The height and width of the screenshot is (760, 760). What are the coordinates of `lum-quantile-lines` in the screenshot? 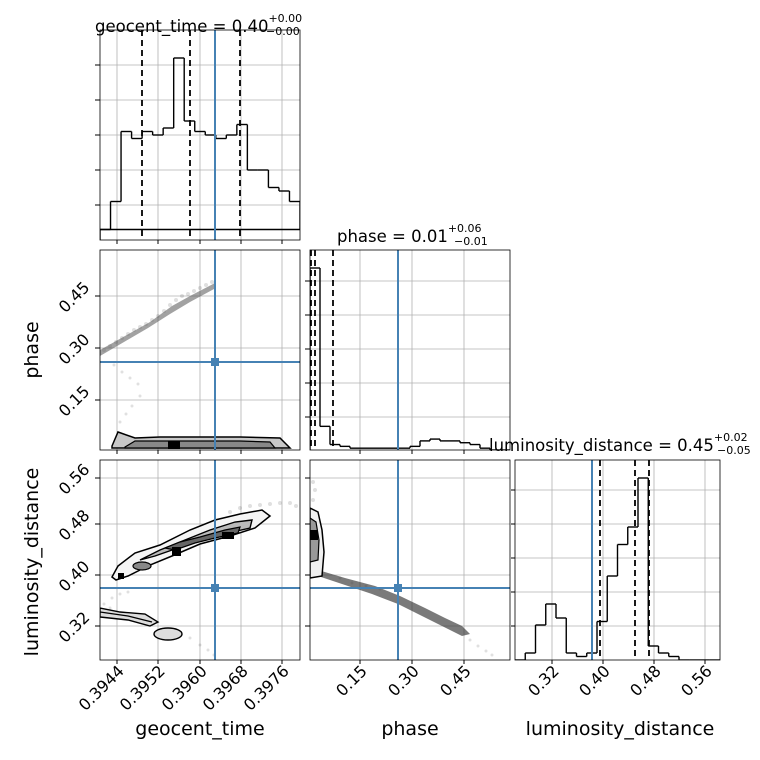 It's located at (624, 560).